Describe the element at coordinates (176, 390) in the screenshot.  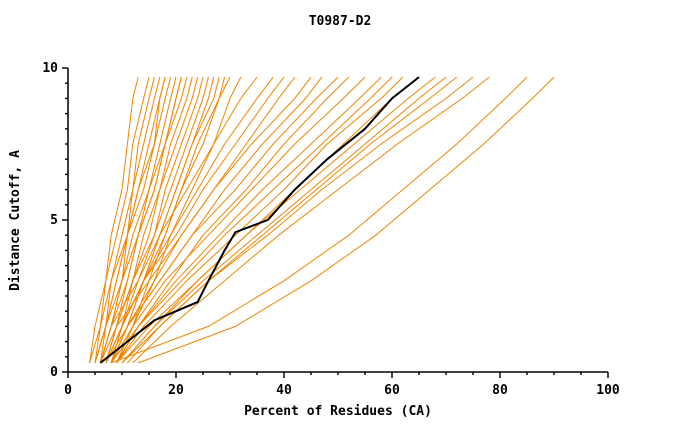
I see `x-tick-label: 20` at that location.